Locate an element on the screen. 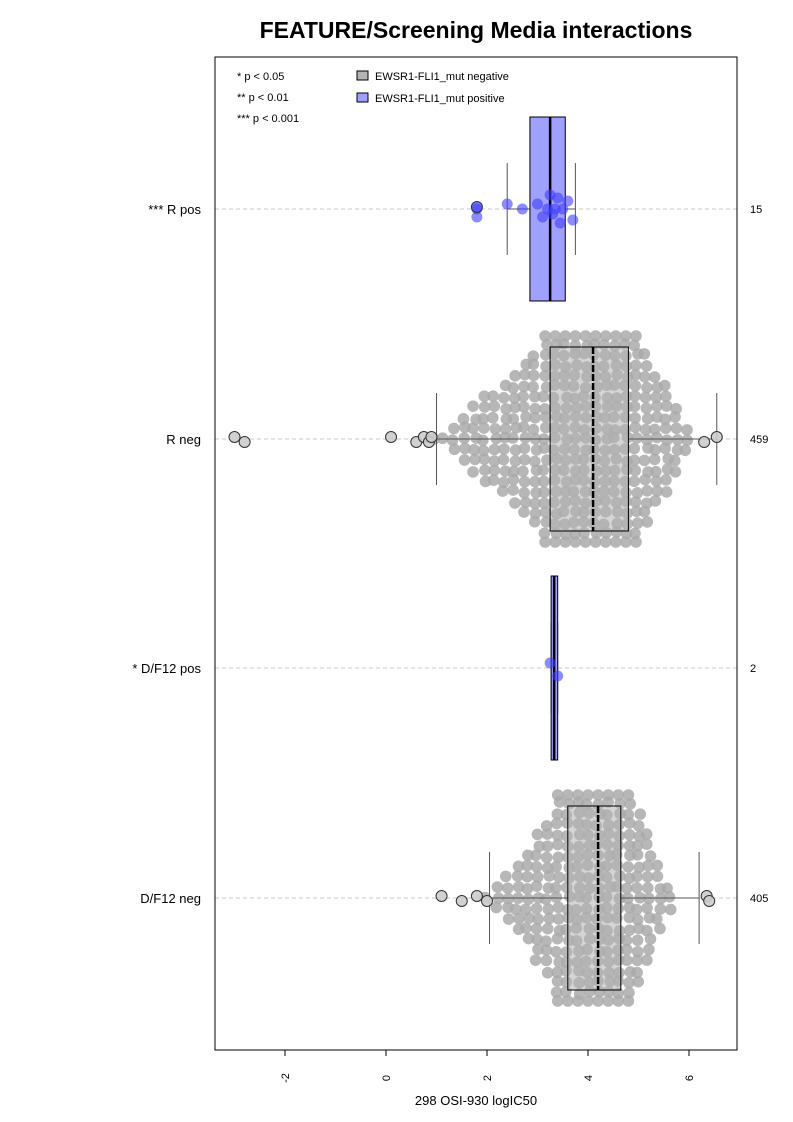  group-label: *** R pos is located at coordinates (174, 209).